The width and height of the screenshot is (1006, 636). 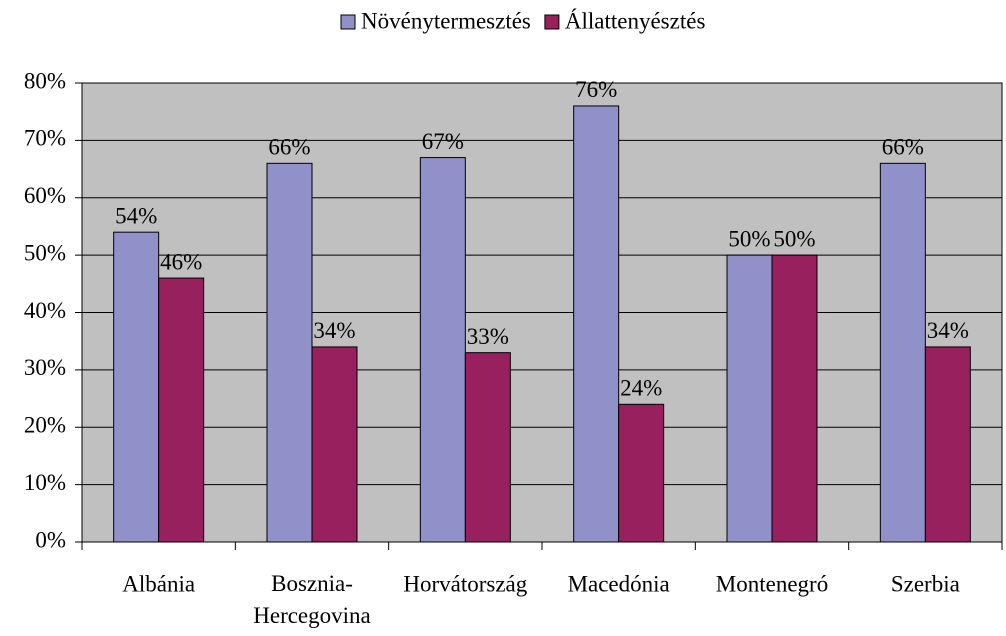 What do you see at coordinates (181, 261) in the screenshot?
I see `data-label: 46%` at bounding box center [181, 261].